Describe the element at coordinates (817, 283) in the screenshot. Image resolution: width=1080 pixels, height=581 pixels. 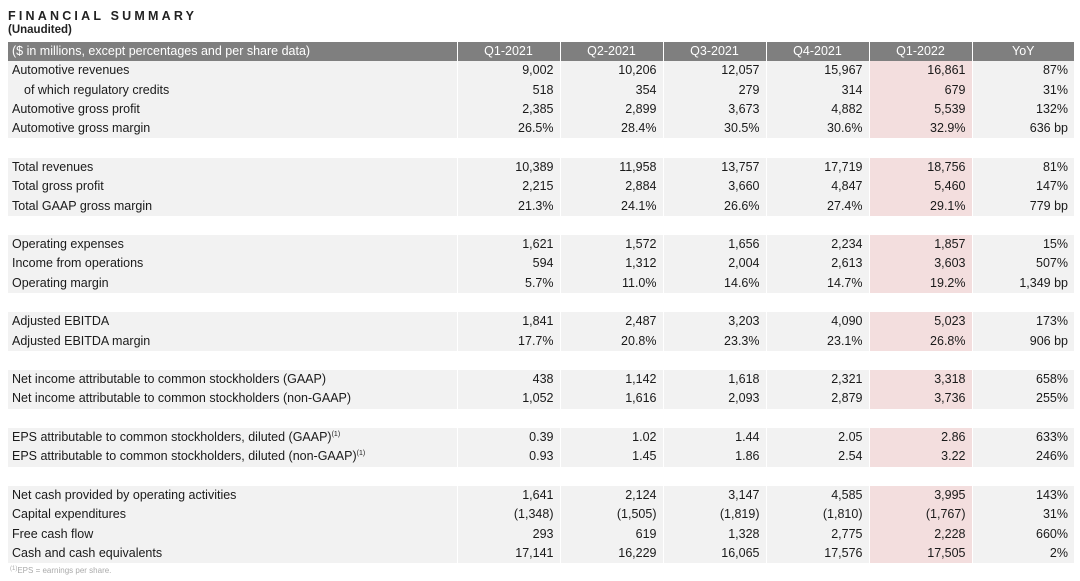
I see `table-cell: 14.7%` at that location.